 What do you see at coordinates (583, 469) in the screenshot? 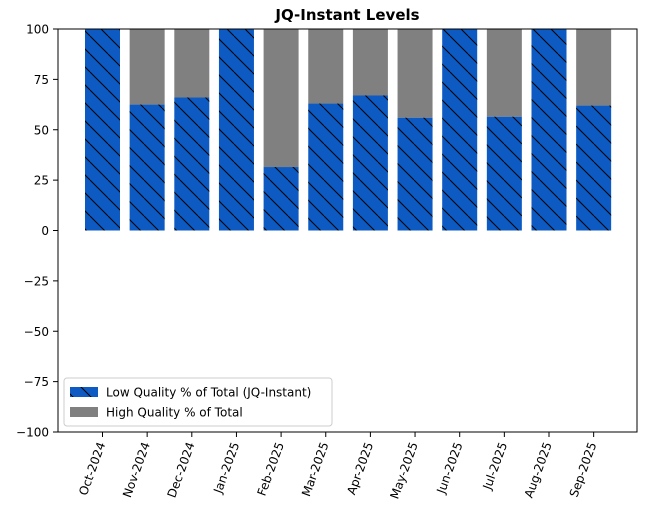
I see `x-tick-label: Sep-2025` at bounding box center [583, 469].